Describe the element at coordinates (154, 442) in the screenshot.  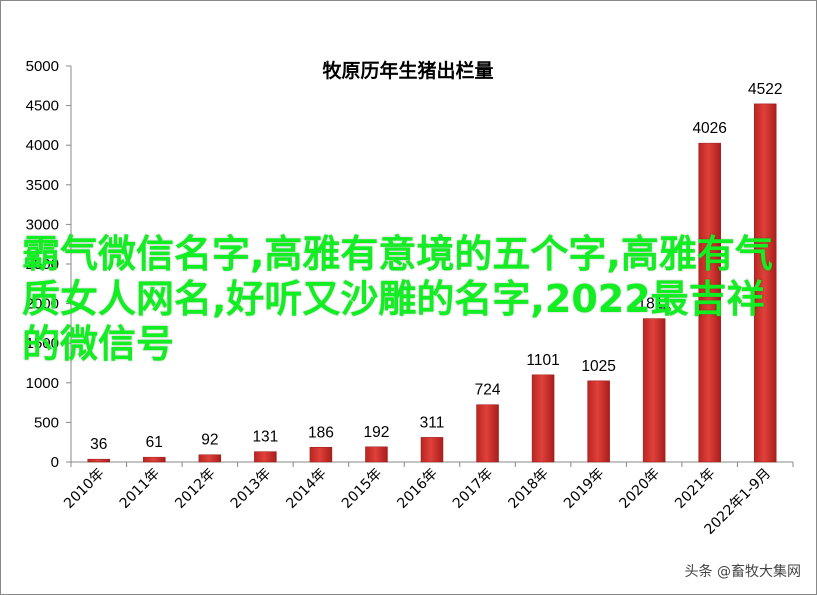
I see `data-label: 61` at that location.